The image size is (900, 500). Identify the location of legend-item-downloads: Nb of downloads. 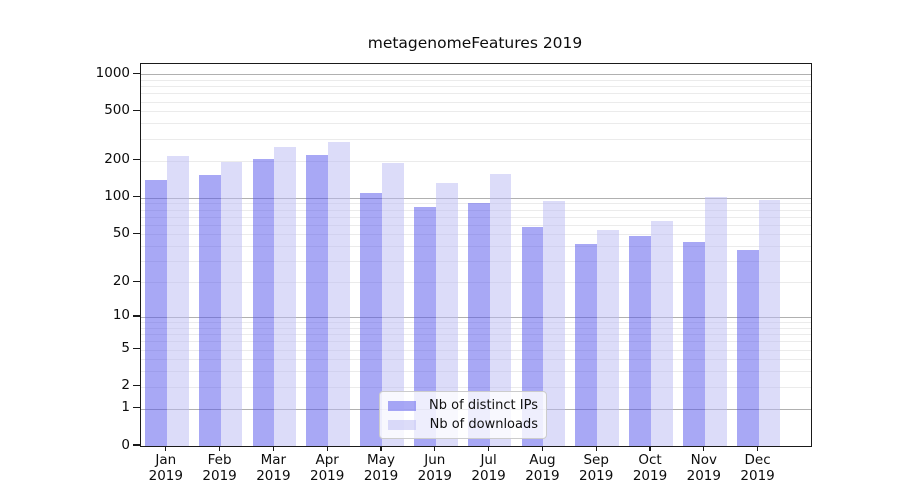
(463, 424).